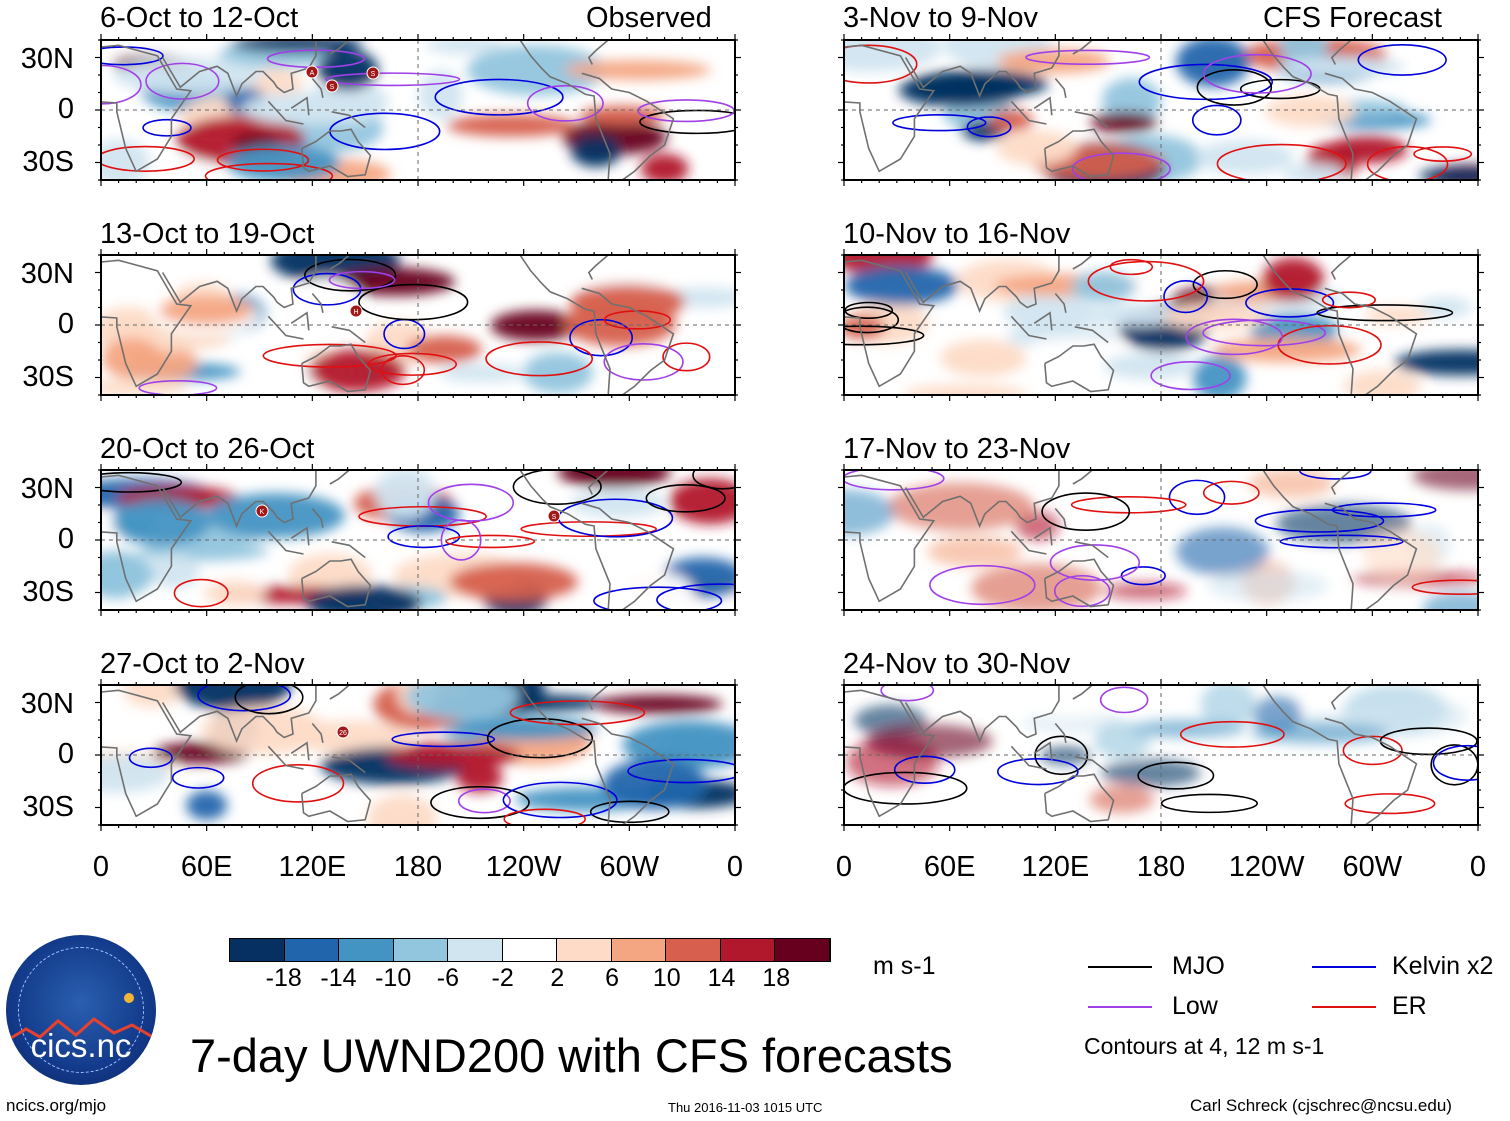 The width and height of the screenshot is (1510, 1121). Describe the element at coordinates (56, 1105) in the screenshot. I see `footer-url: ncics.org/mjo` at that location.